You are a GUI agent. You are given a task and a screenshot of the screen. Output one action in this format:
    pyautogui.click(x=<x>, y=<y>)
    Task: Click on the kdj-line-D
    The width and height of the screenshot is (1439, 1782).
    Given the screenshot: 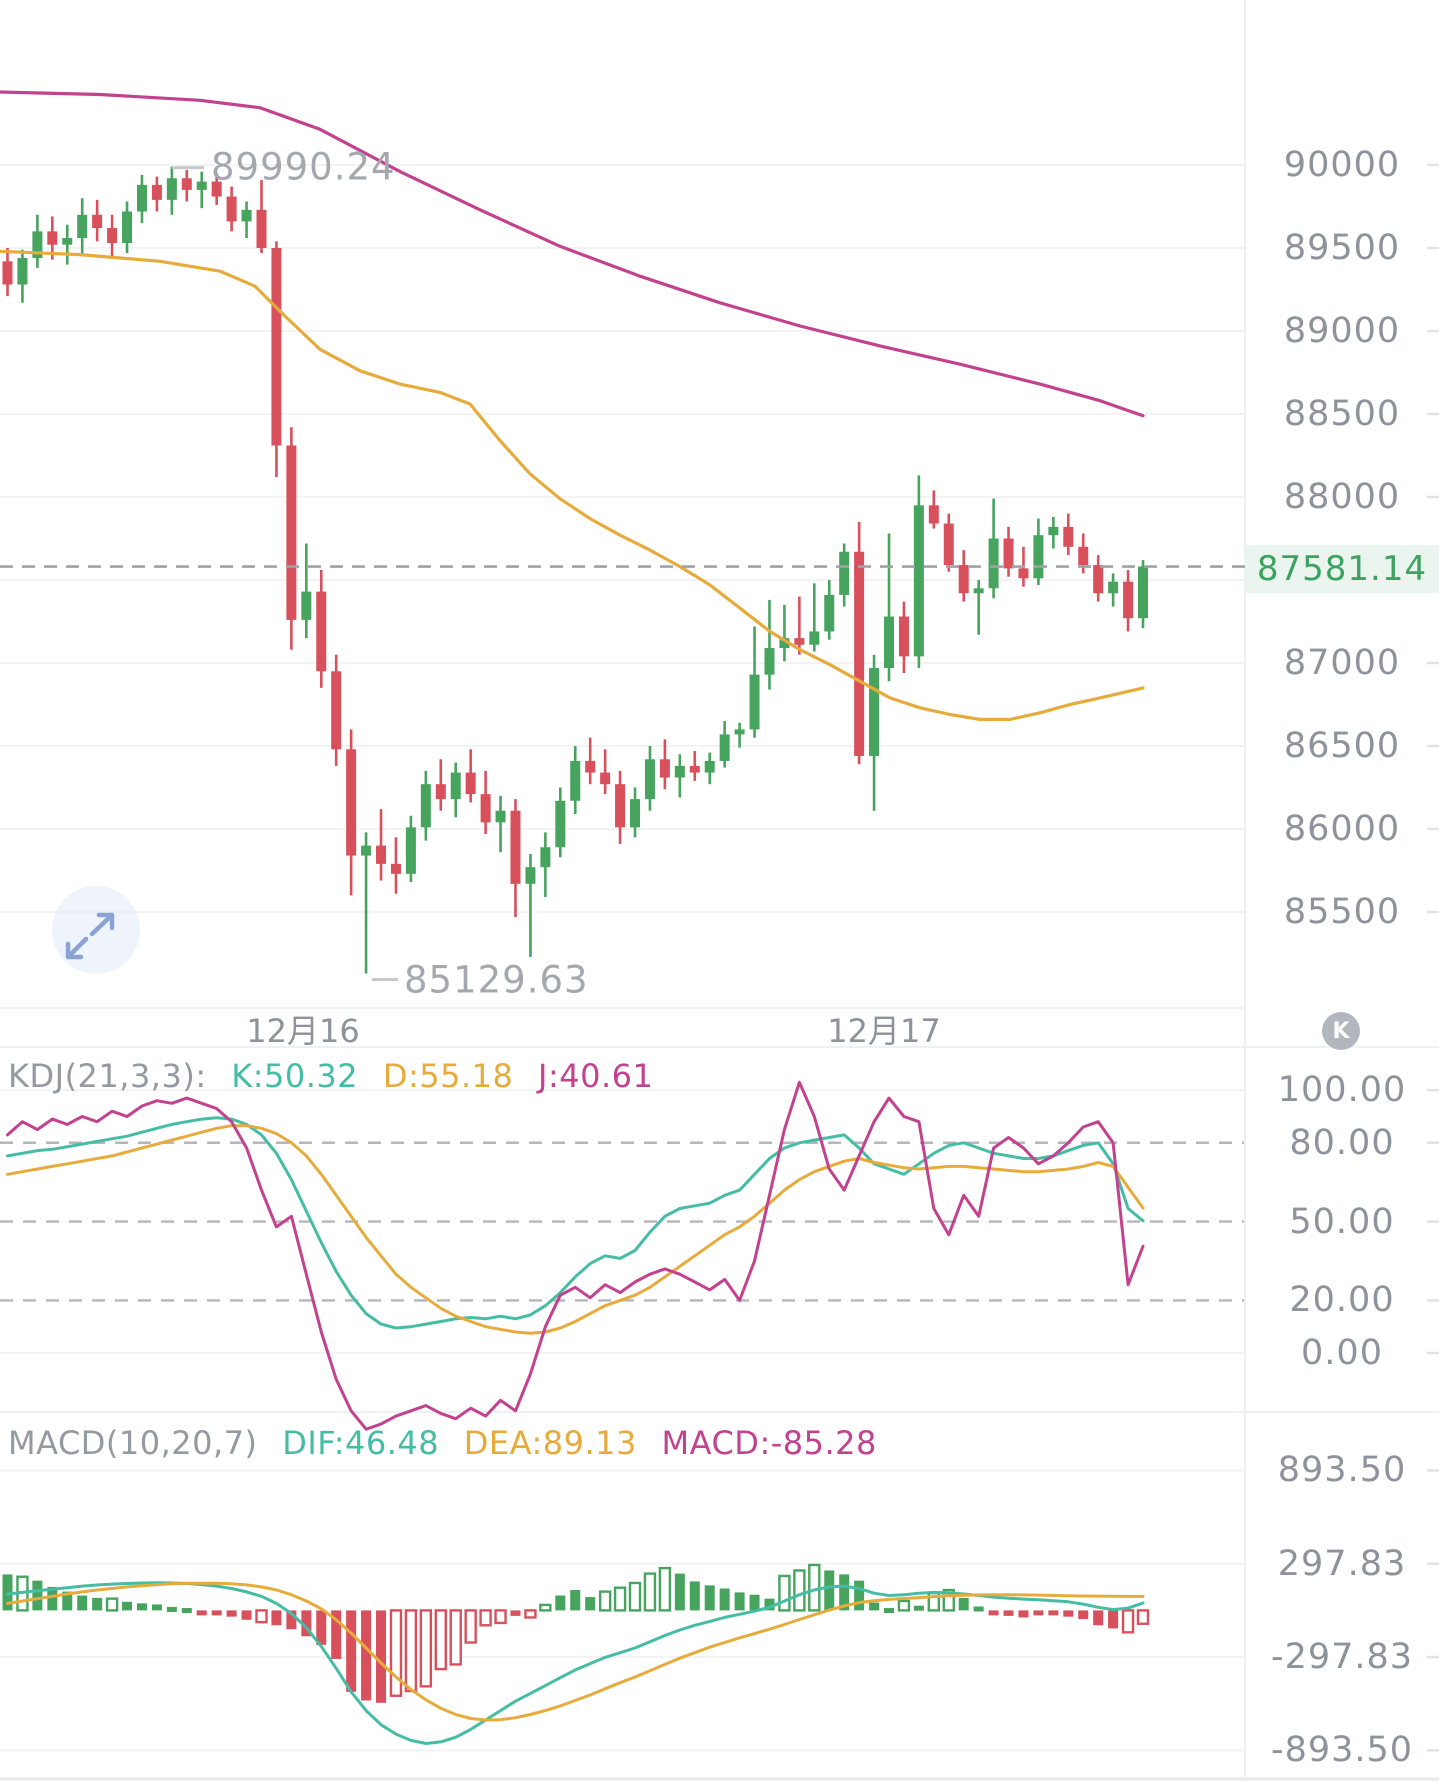 What is the action you would take?
    pyautogui.click(x=575, y=1229)
    